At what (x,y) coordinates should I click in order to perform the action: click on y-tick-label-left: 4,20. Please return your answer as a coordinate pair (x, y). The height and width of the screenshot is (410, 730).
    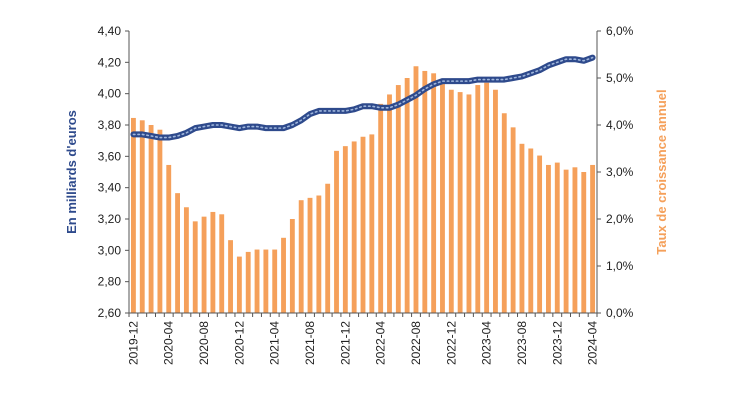
    Looking at the image, I should click on (110, 62).